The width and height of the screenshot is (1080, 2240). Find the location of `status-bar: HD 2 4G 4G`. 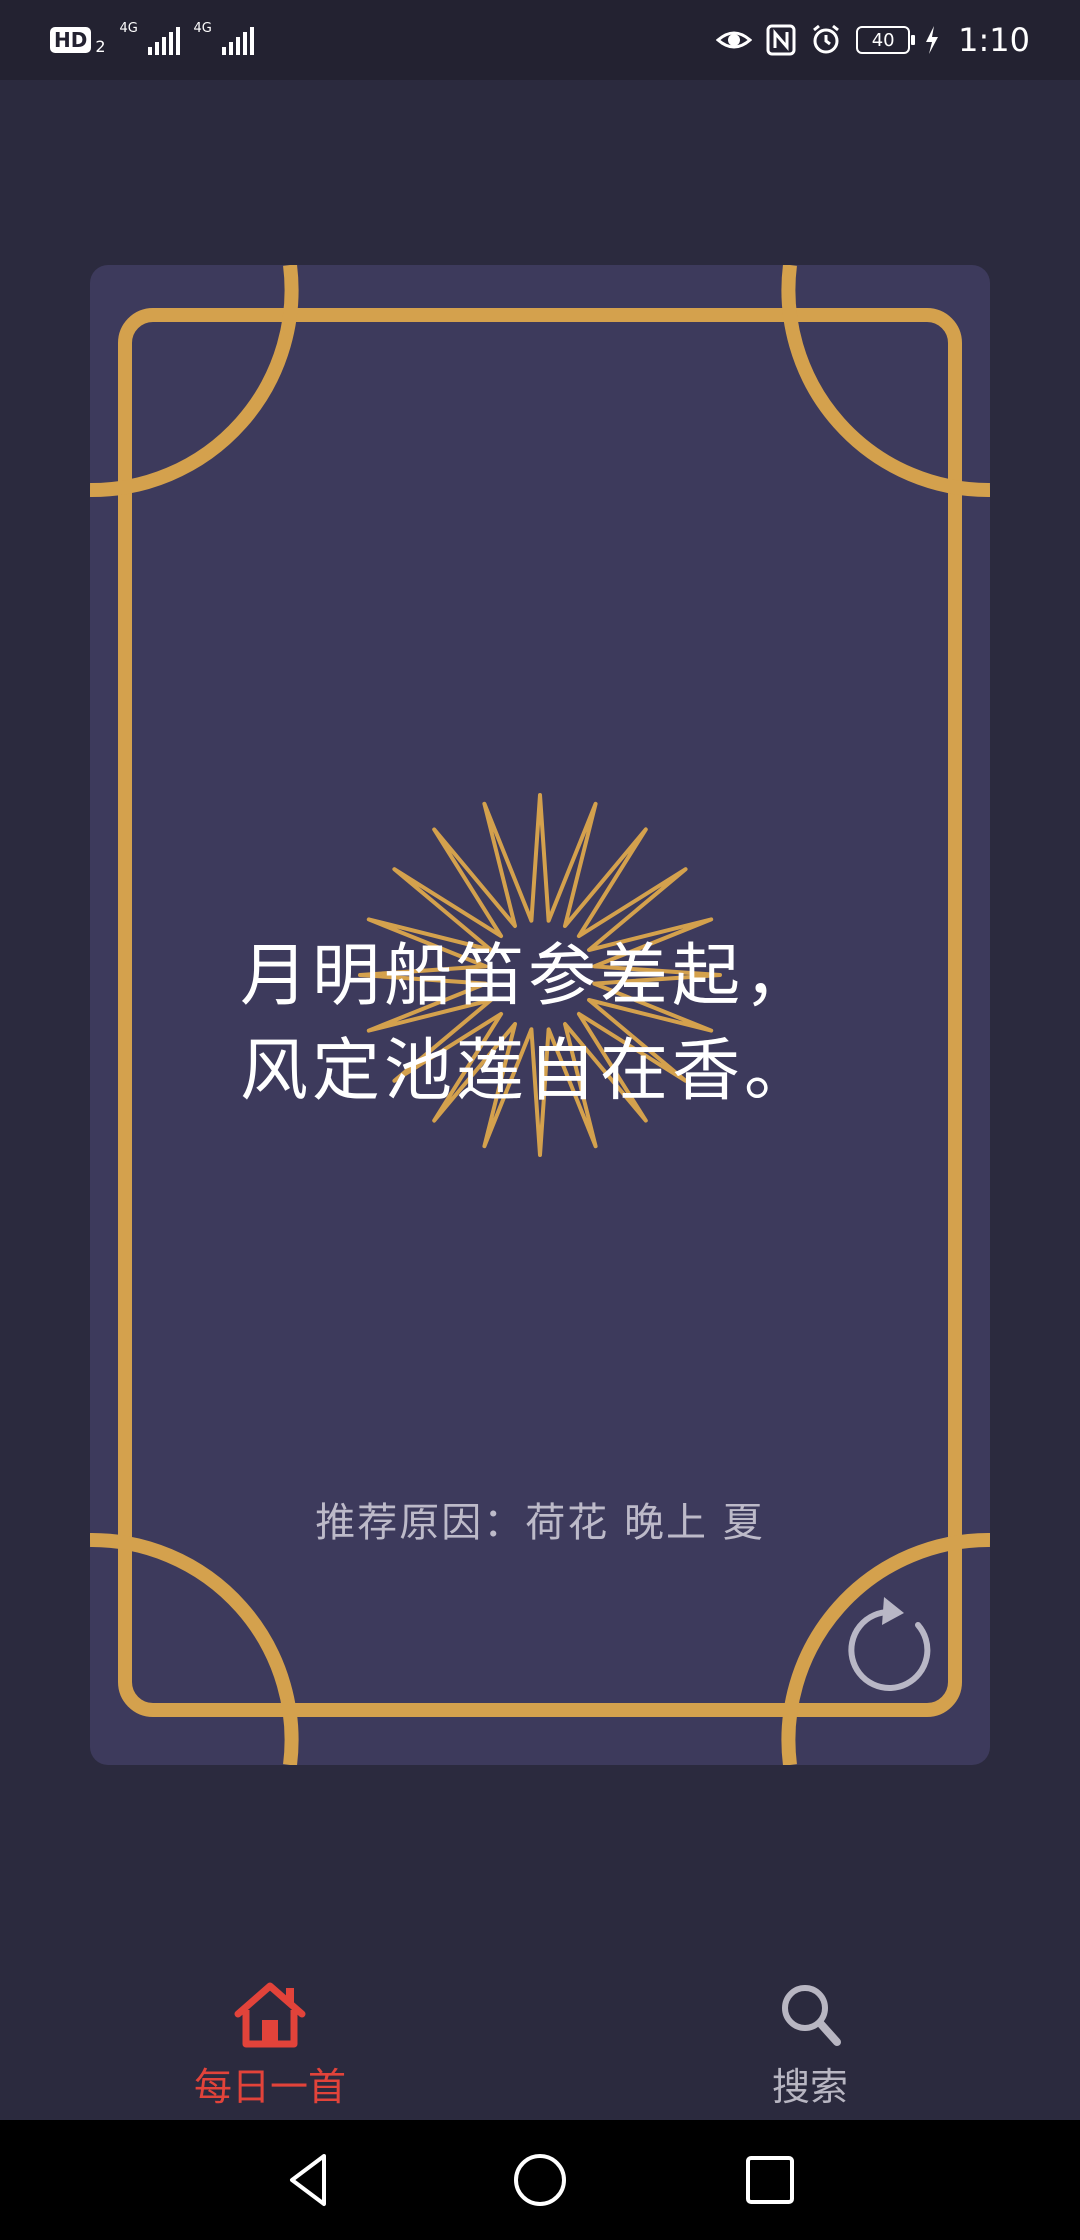

status-bar: HD 2 4G 4G is located at coordinates (540, 40).